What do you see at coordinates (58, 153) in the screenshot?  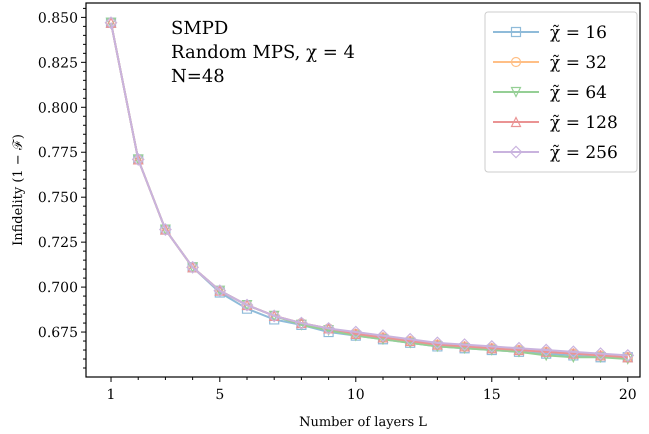 I see `y-tick-label: 0.775` at bounding box center [58, 153].